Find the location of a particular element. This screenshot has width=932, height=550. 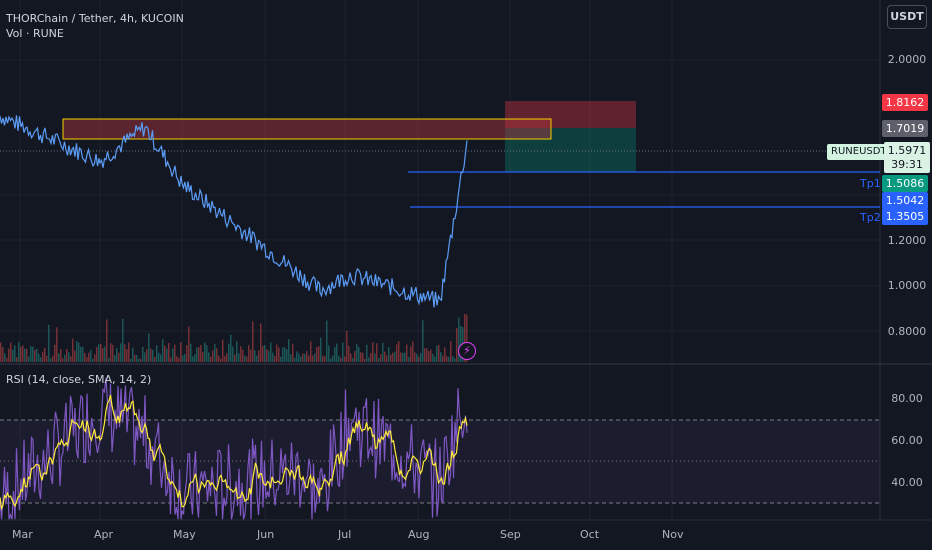

entry-price-tag: 1.7019 is located at coordinates (905, 128).